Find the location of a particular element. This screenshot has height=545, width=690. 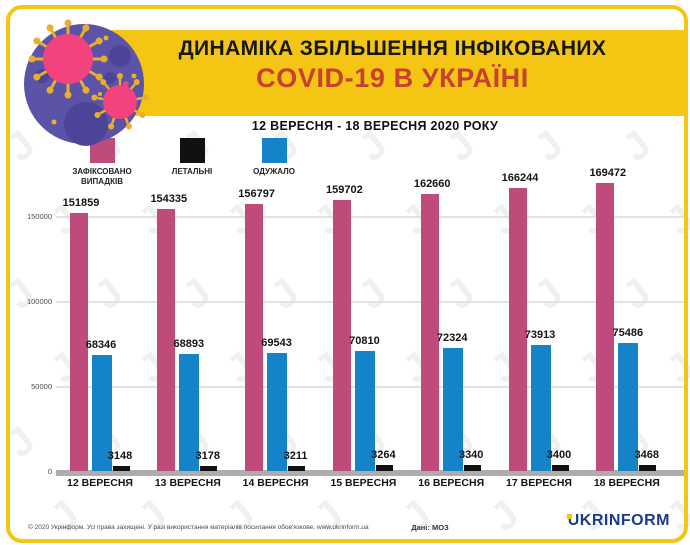

y-axis-label: 150000 is located at coordinates (39, 216).